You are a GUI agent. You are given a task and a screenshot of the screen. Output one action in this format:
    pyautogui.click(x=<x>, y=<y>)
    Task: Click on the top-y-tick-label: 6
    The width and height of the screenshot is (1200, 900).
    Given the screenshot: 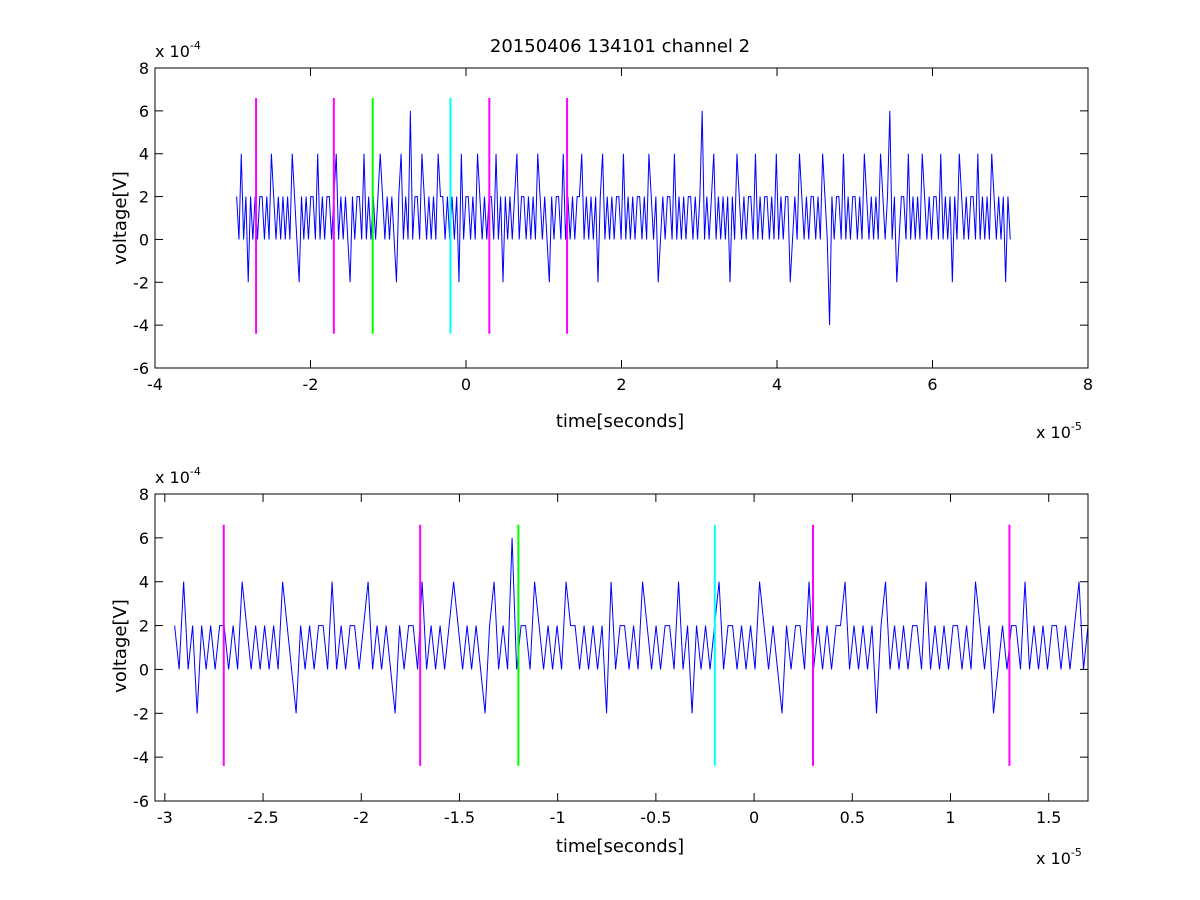 What is the action you would take?
    pyautogui.click(x=144, y=111)
    